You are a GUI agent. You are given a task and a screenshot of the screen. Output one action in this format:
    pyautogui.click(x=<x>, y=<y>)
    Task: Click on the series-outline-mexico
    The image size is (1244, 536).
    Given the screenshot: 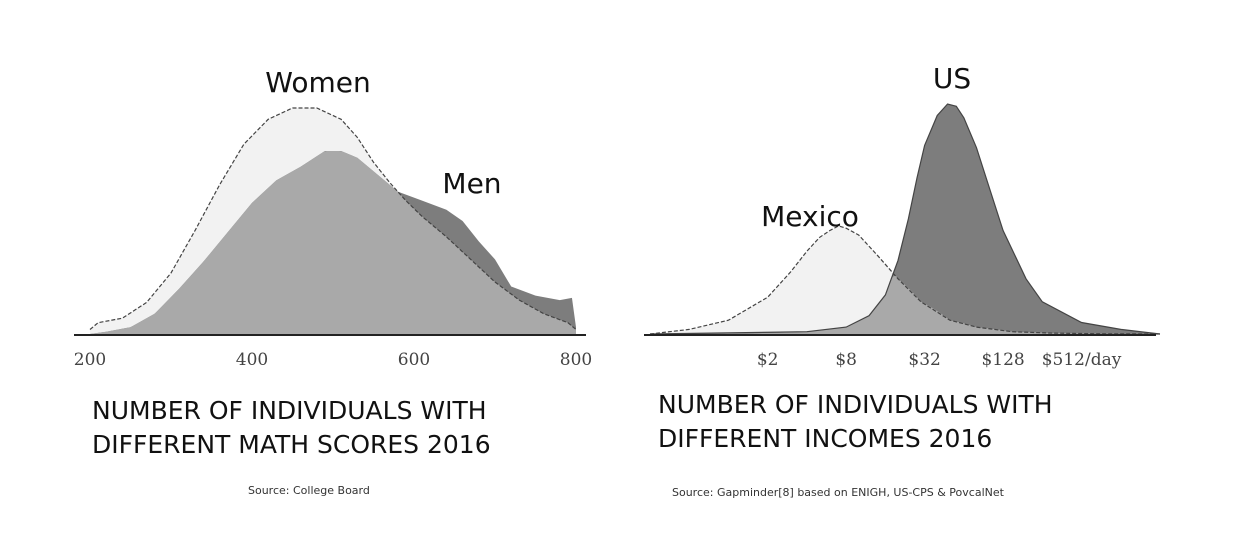 What is the action you would take?
    pyautogui.click(x=905, y=280)
    